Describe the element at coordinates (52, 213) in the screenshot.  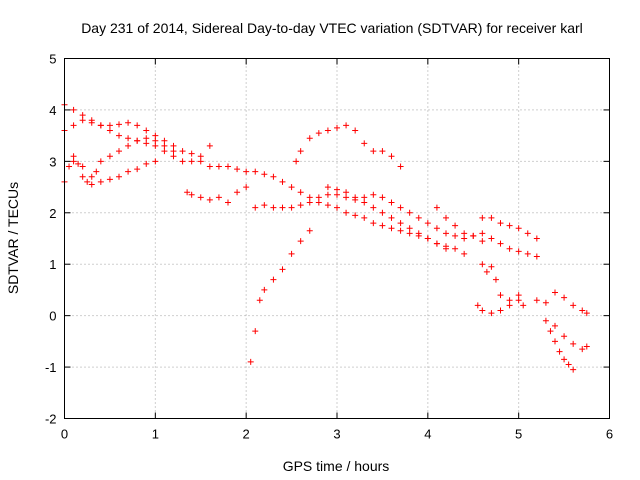
I see `y-tick-label: 2` at that location.